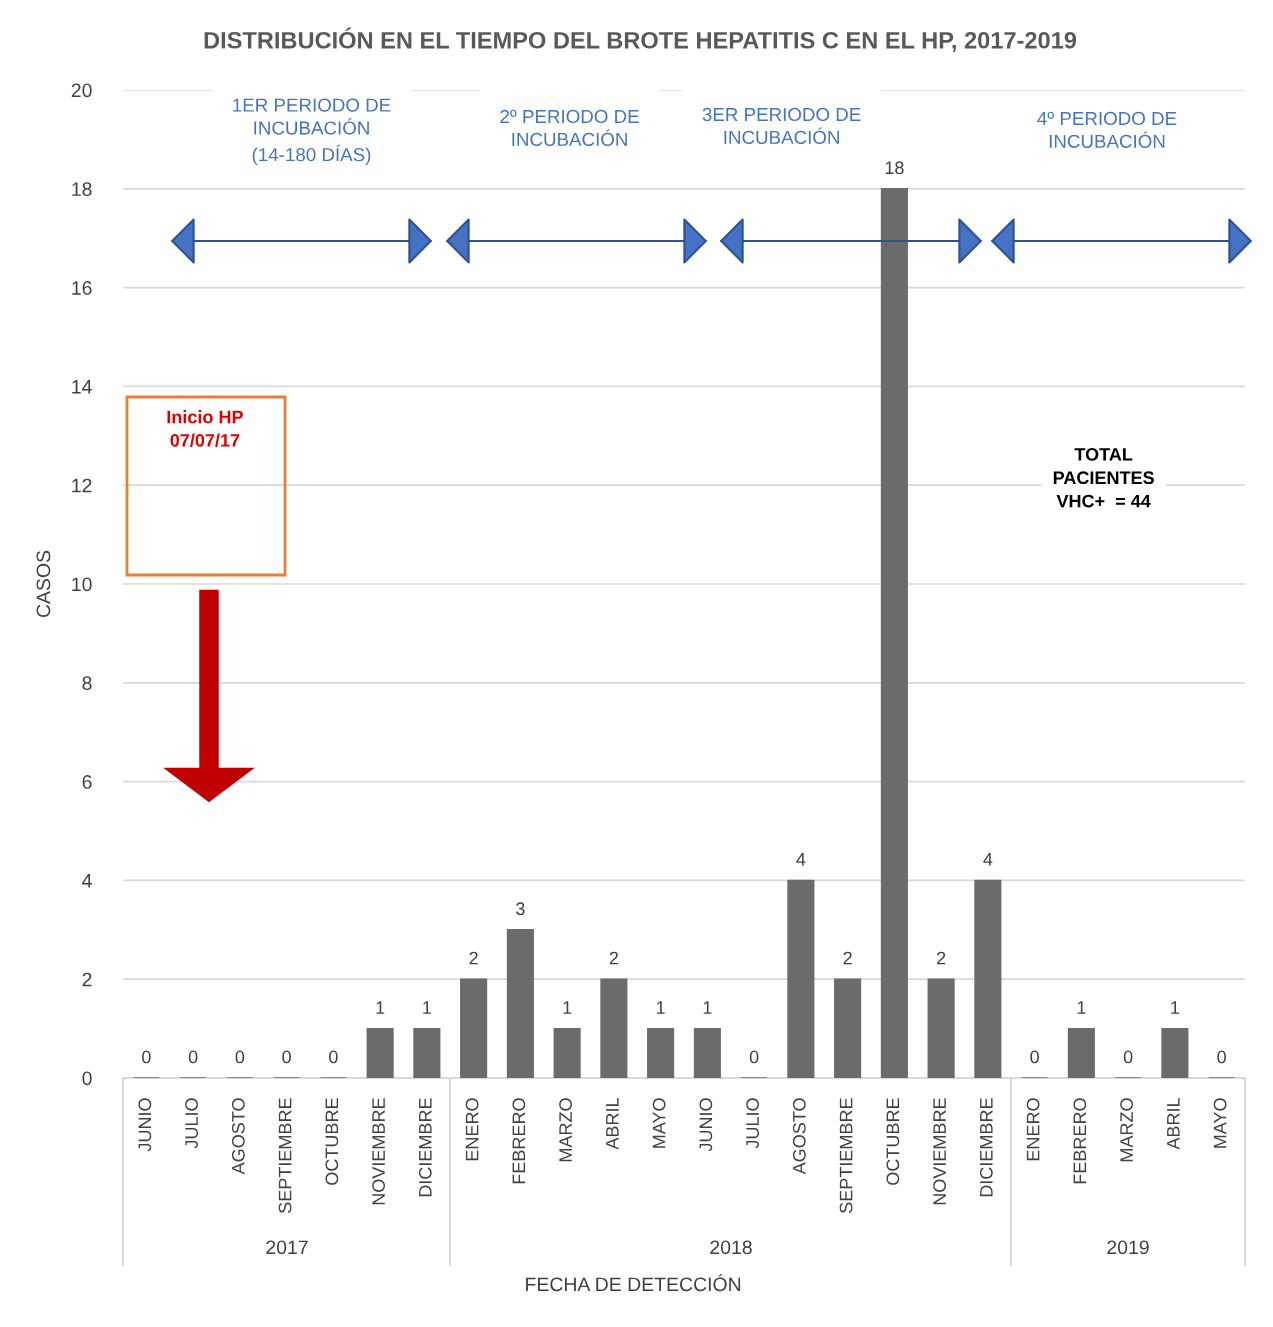 This screenshot has width=1273, height=1327. What do you see at coordinates (81, 90) in the screenshot?
I see `y-tick-label: 20` at bounding box center [81, 90].